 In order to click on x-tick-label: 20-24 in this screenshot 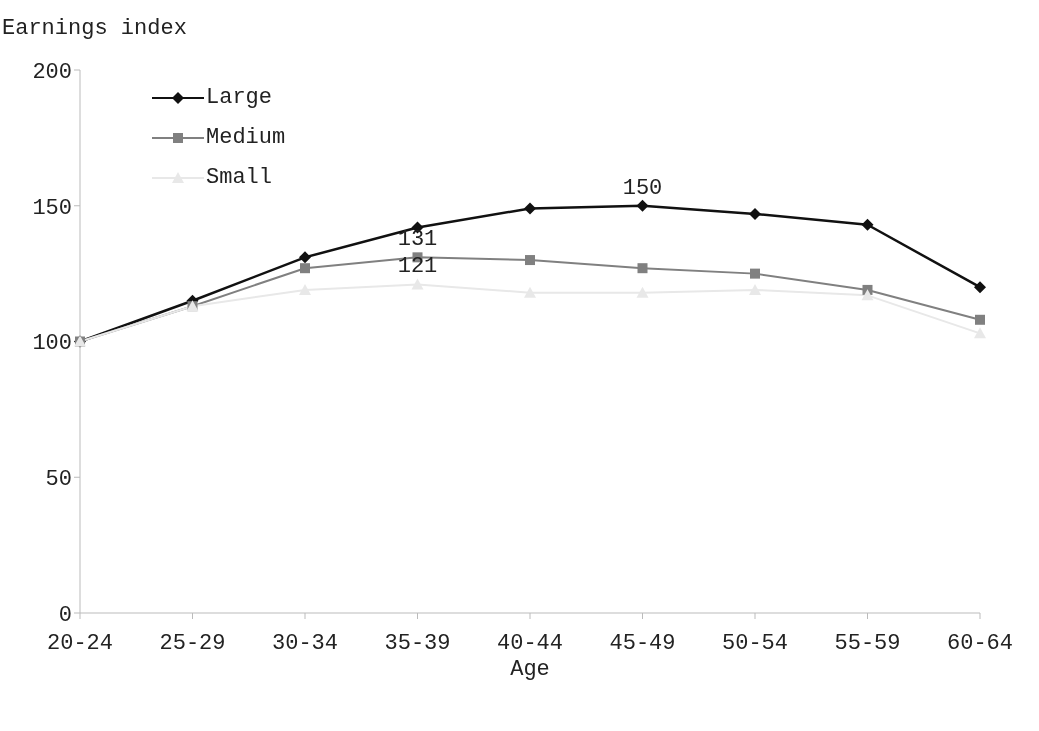, I will do `click(80, 643)`.